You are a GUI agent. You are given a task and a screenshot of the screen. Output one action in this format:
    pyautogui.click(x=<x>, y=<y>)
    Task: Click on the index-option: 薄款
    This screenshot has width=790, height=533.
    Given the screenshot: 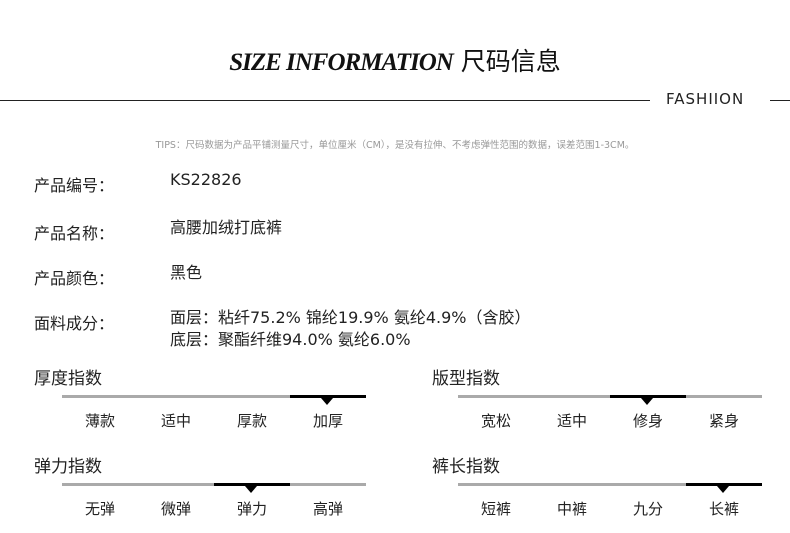 What is the action you would take?
    pyautogui.click(x=99, y=421)
    